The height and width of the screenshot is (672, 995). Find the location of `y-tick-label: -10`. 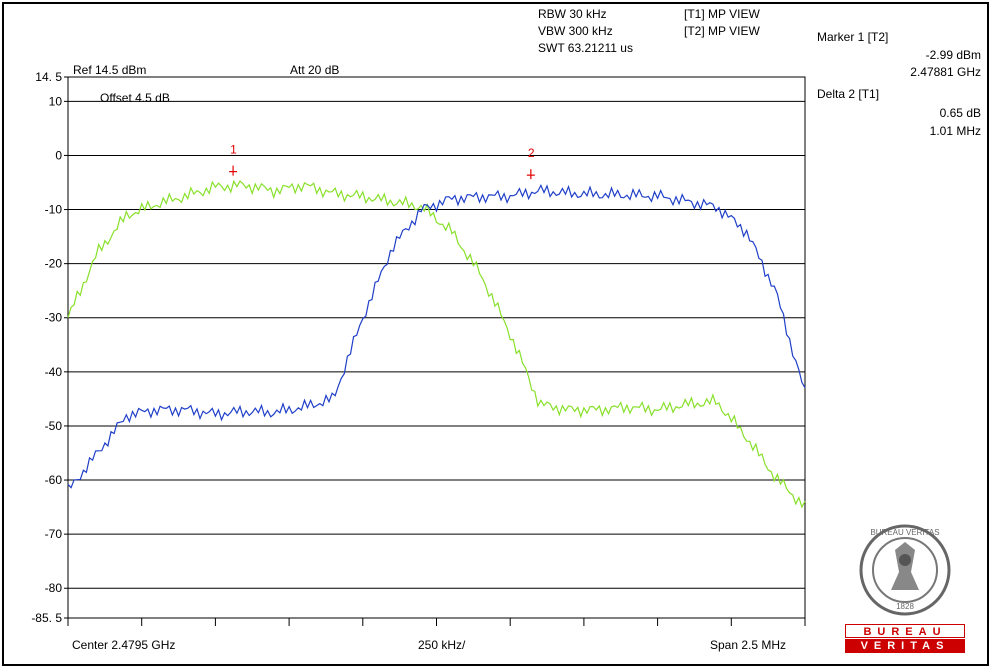

y-tick-label: -10 is located at coordinates (54, 210).